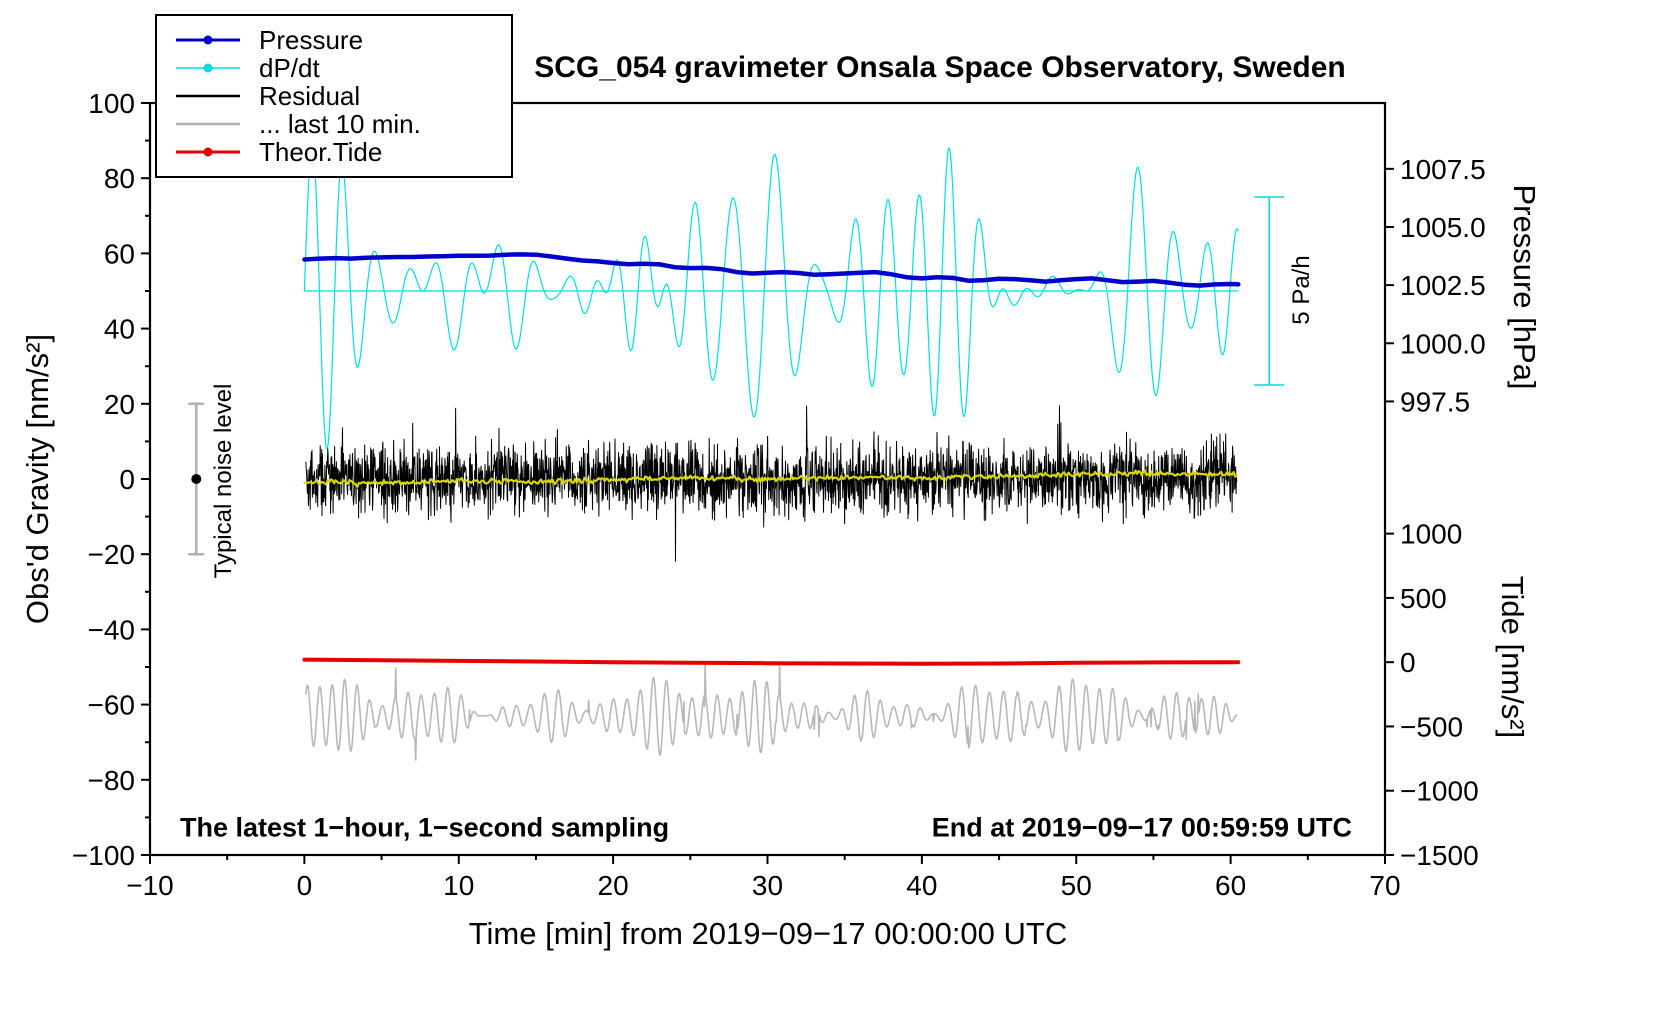 The height and width of the screenshot is (1020, 1660). Describe the element at coordinates (119, 178) in the screenshot. I see `tick-label: 80` at that location.